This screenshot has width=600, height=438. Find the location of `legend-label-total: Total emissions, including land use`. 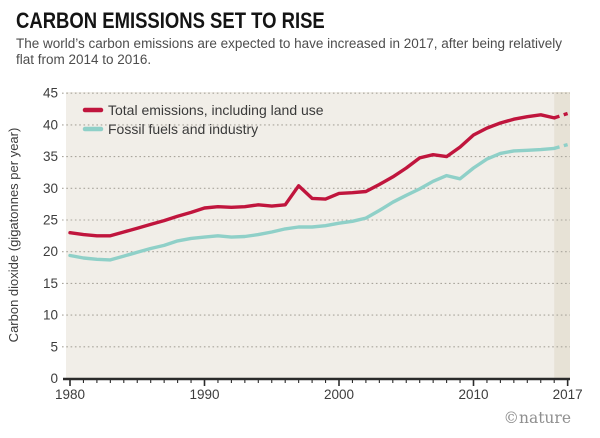

legend-label-total: Total emissions, including land use is located at coordinates (216, 110).